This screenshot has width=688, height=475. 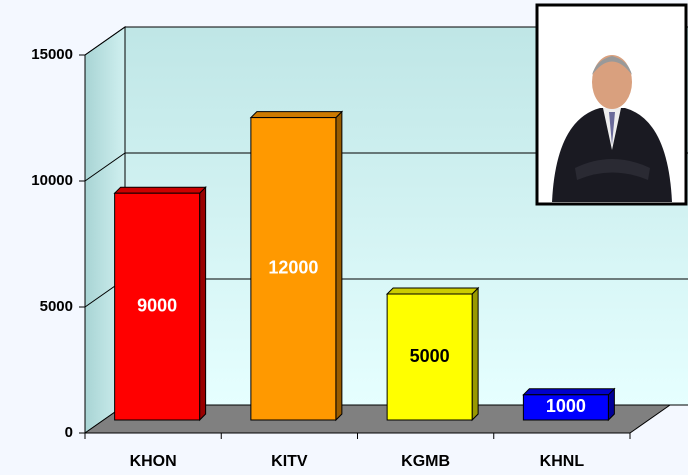 I want to click on x-tick-label: KITV, so click(x=289, y=461).